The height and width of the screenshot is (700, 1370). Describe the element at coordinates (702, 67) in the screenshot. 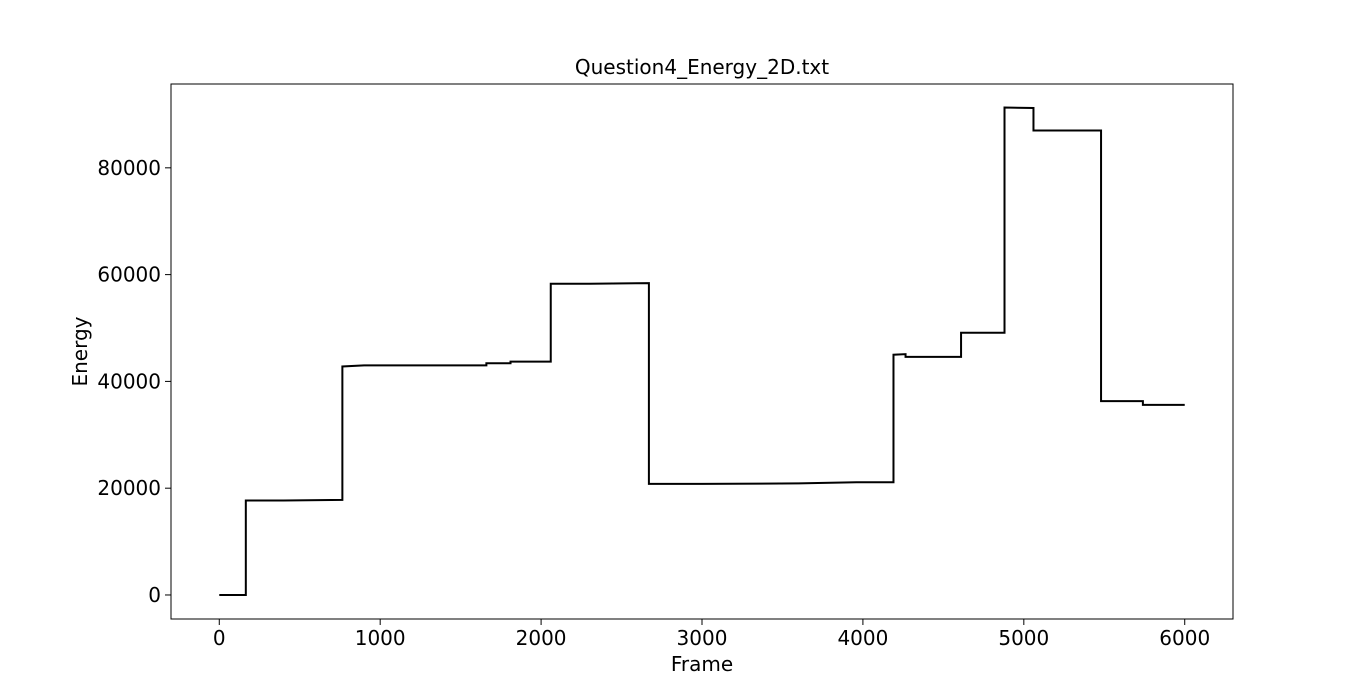

I see `chart-title: Question4_Energy_2D.txt` at that location.